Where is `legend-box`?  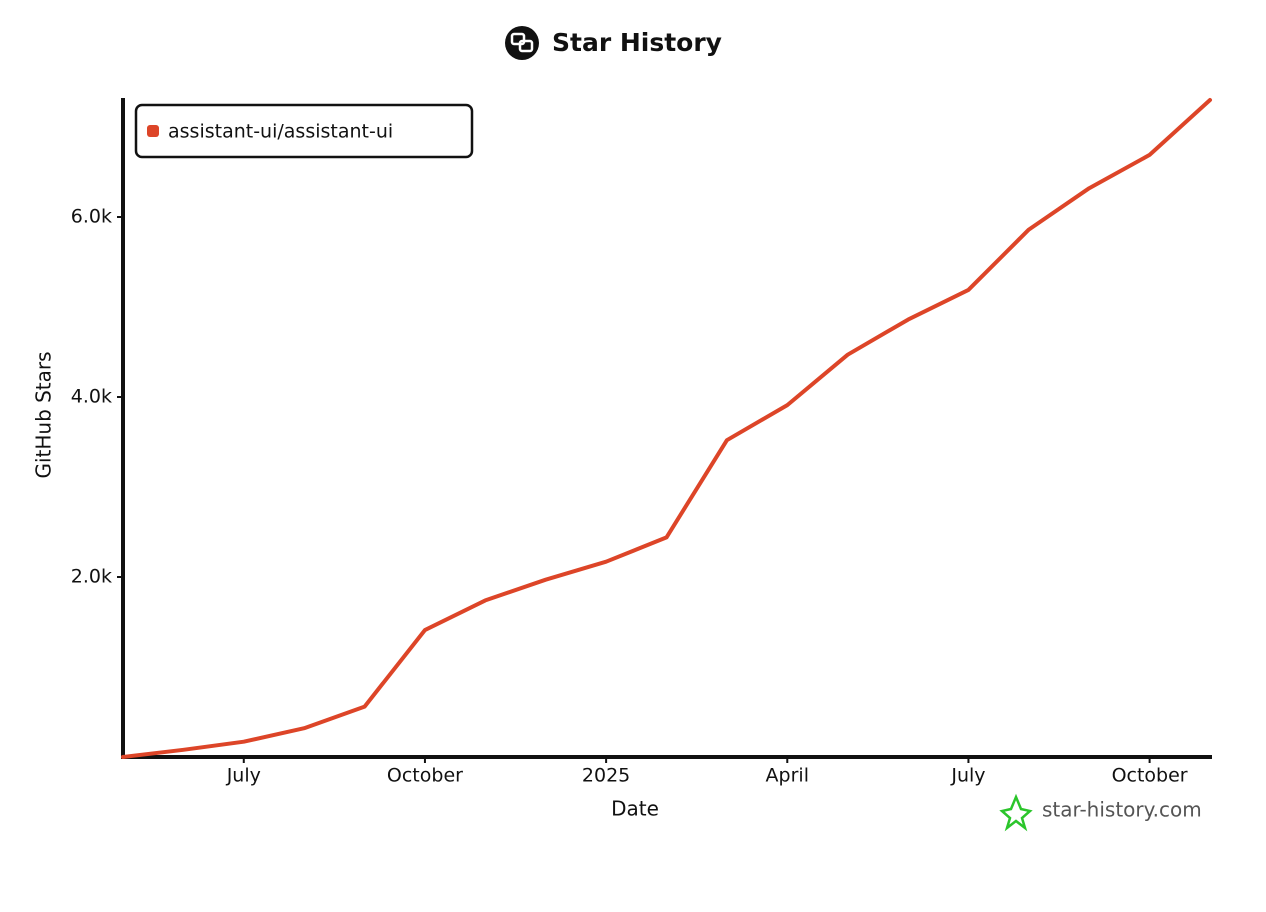 legend-box is located at coordinates (304, 131).